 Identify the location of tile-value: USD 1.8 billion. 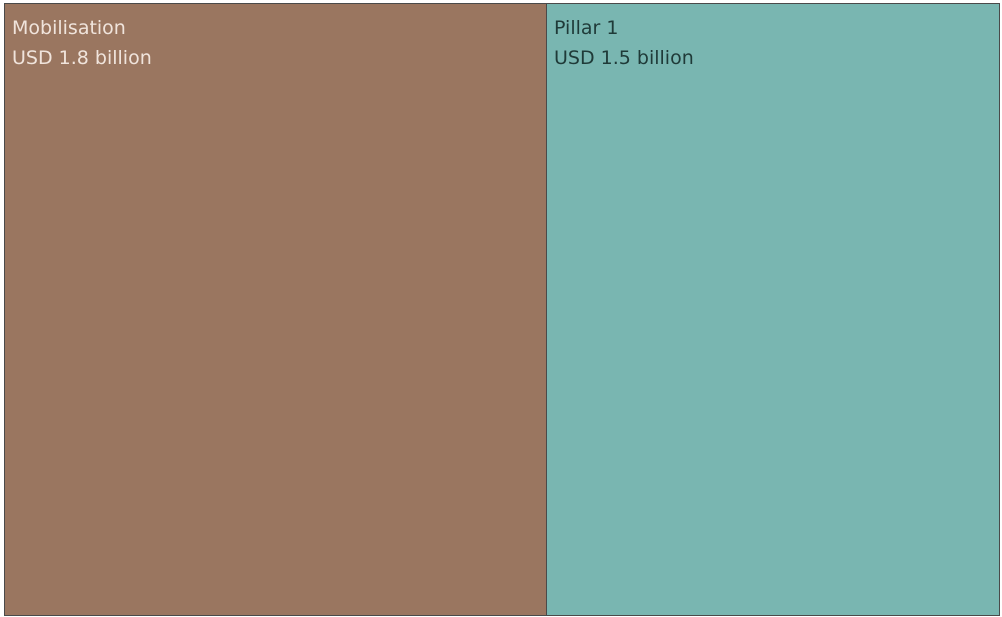
(82, 58).